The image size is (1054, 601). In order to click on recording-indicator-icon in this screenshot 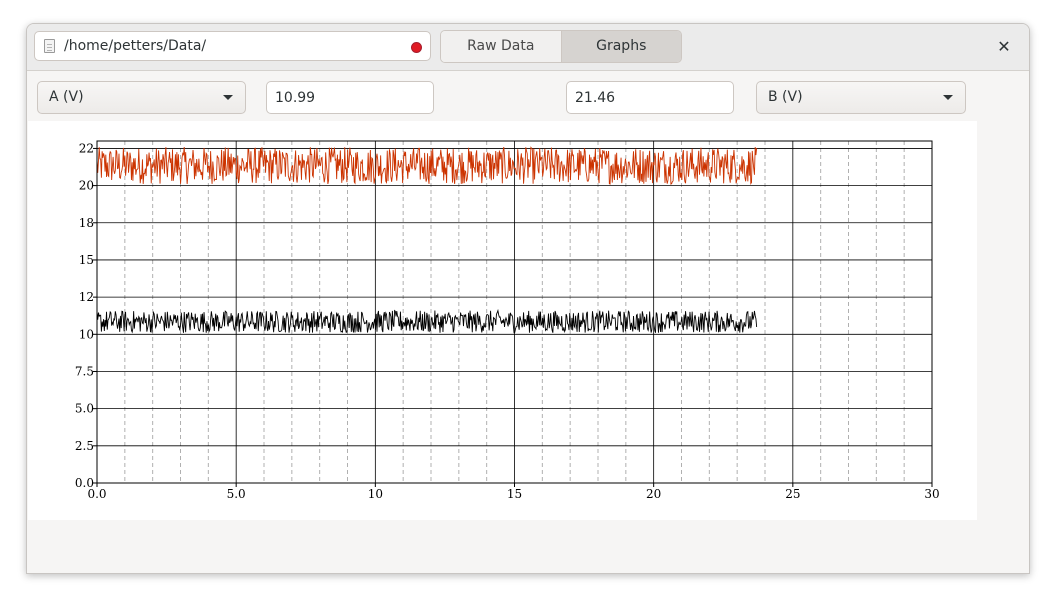, I will do `click(416, 47)`.